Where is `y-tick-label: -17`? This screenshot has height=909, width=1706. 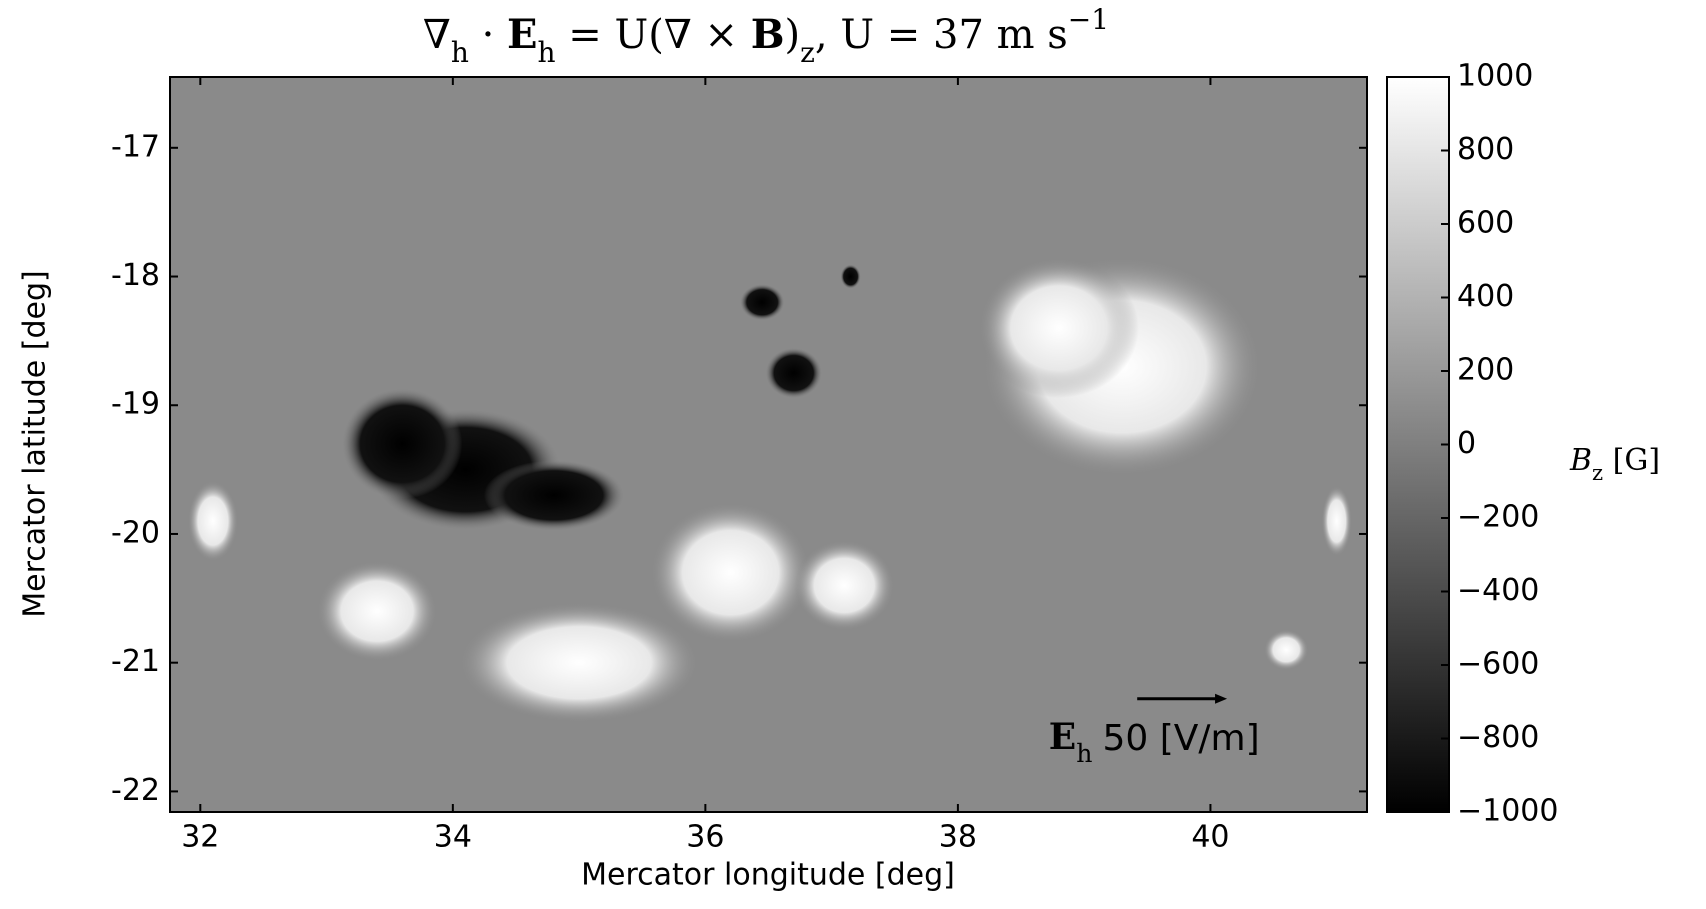 y-tick-label: -17 is located at coordinates (135, 146).